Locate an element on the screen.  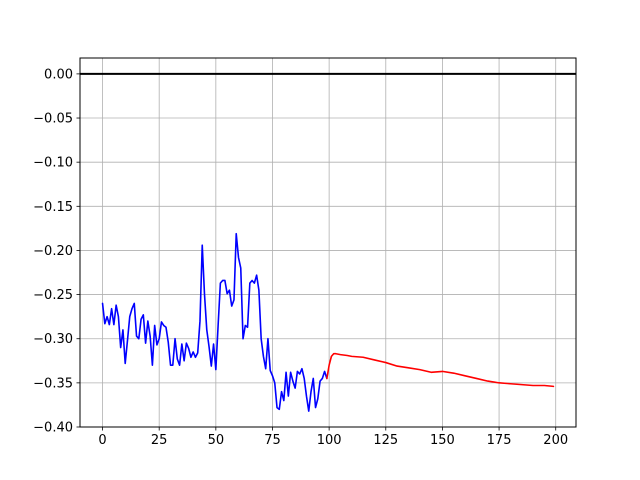
x-tick-label: 50 is located at coordinates (216, 440).